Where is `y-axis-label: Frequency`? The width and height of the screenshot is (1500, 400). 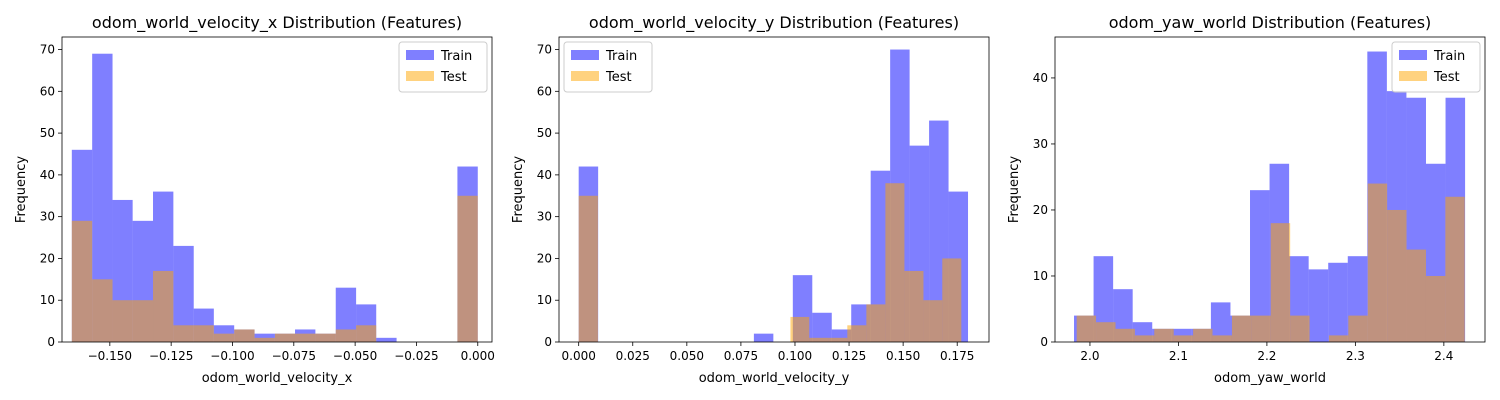
y-axis-label: Frequency is located at coordinates (1014, 189).